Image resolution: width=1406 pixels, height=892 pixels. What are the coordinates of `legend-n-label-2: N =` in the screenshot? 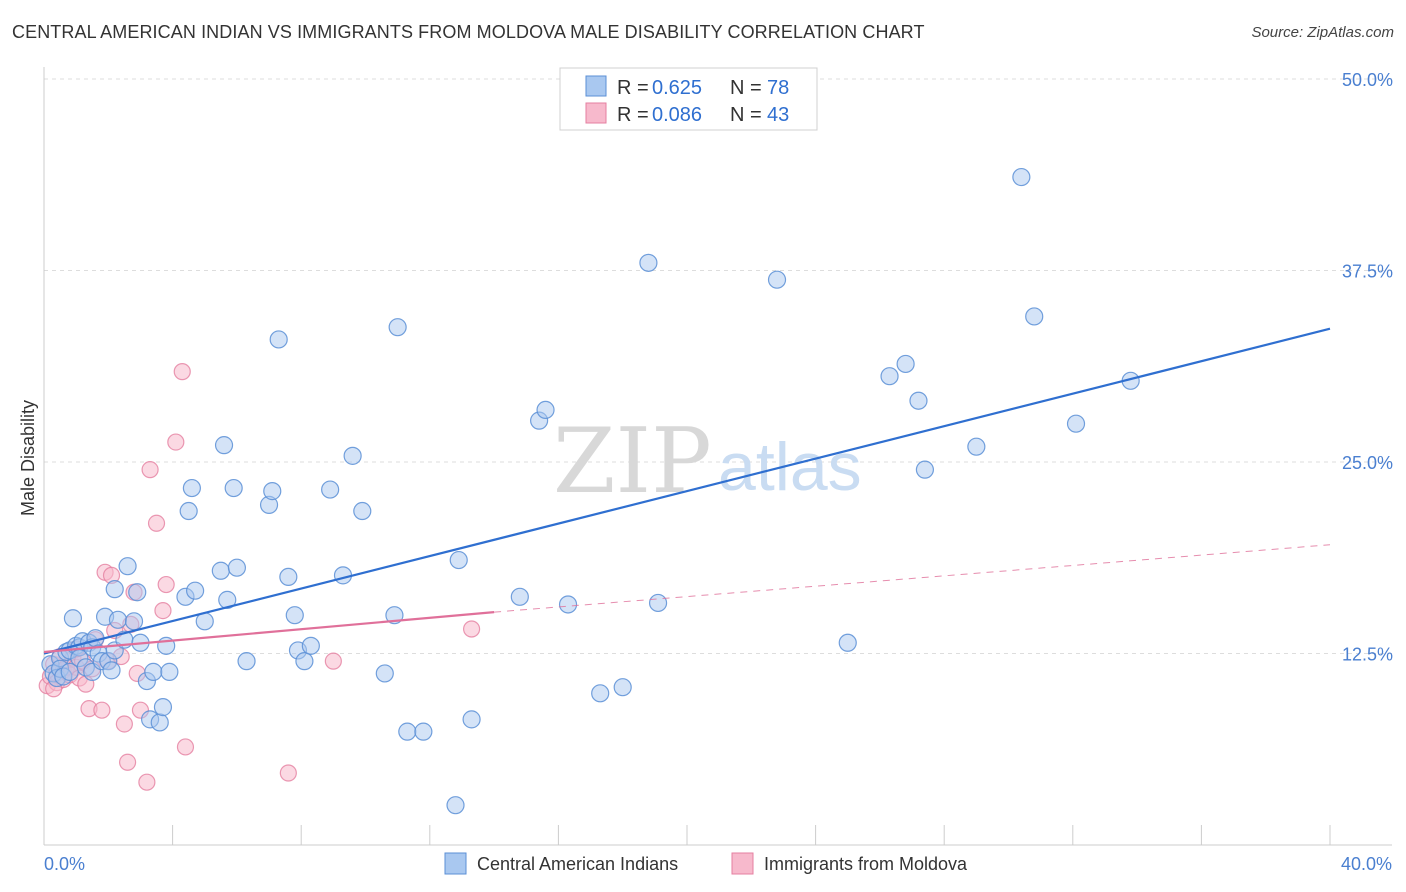 It's located at (746, 115).